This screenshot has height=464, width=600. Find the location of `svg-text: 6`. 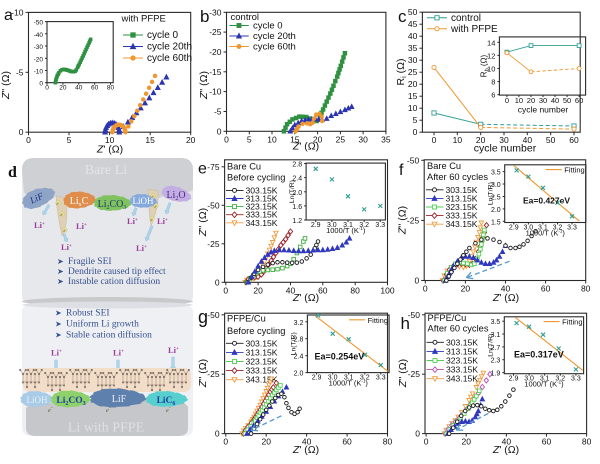

svg-text: 6 is located at coordinates (493, 95).